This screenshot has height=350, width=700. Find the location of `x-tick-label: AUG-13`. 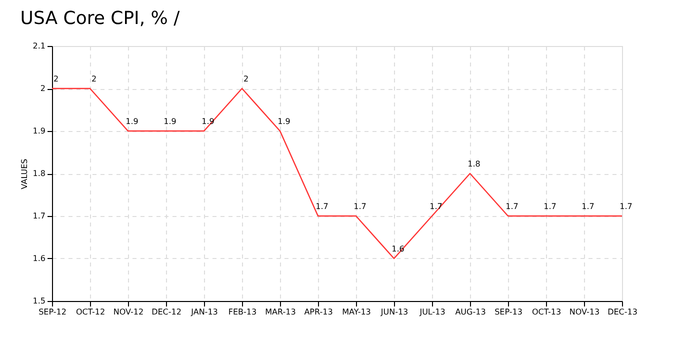

x-tick-label: AUG-13 is located at coordinates (470, 312).